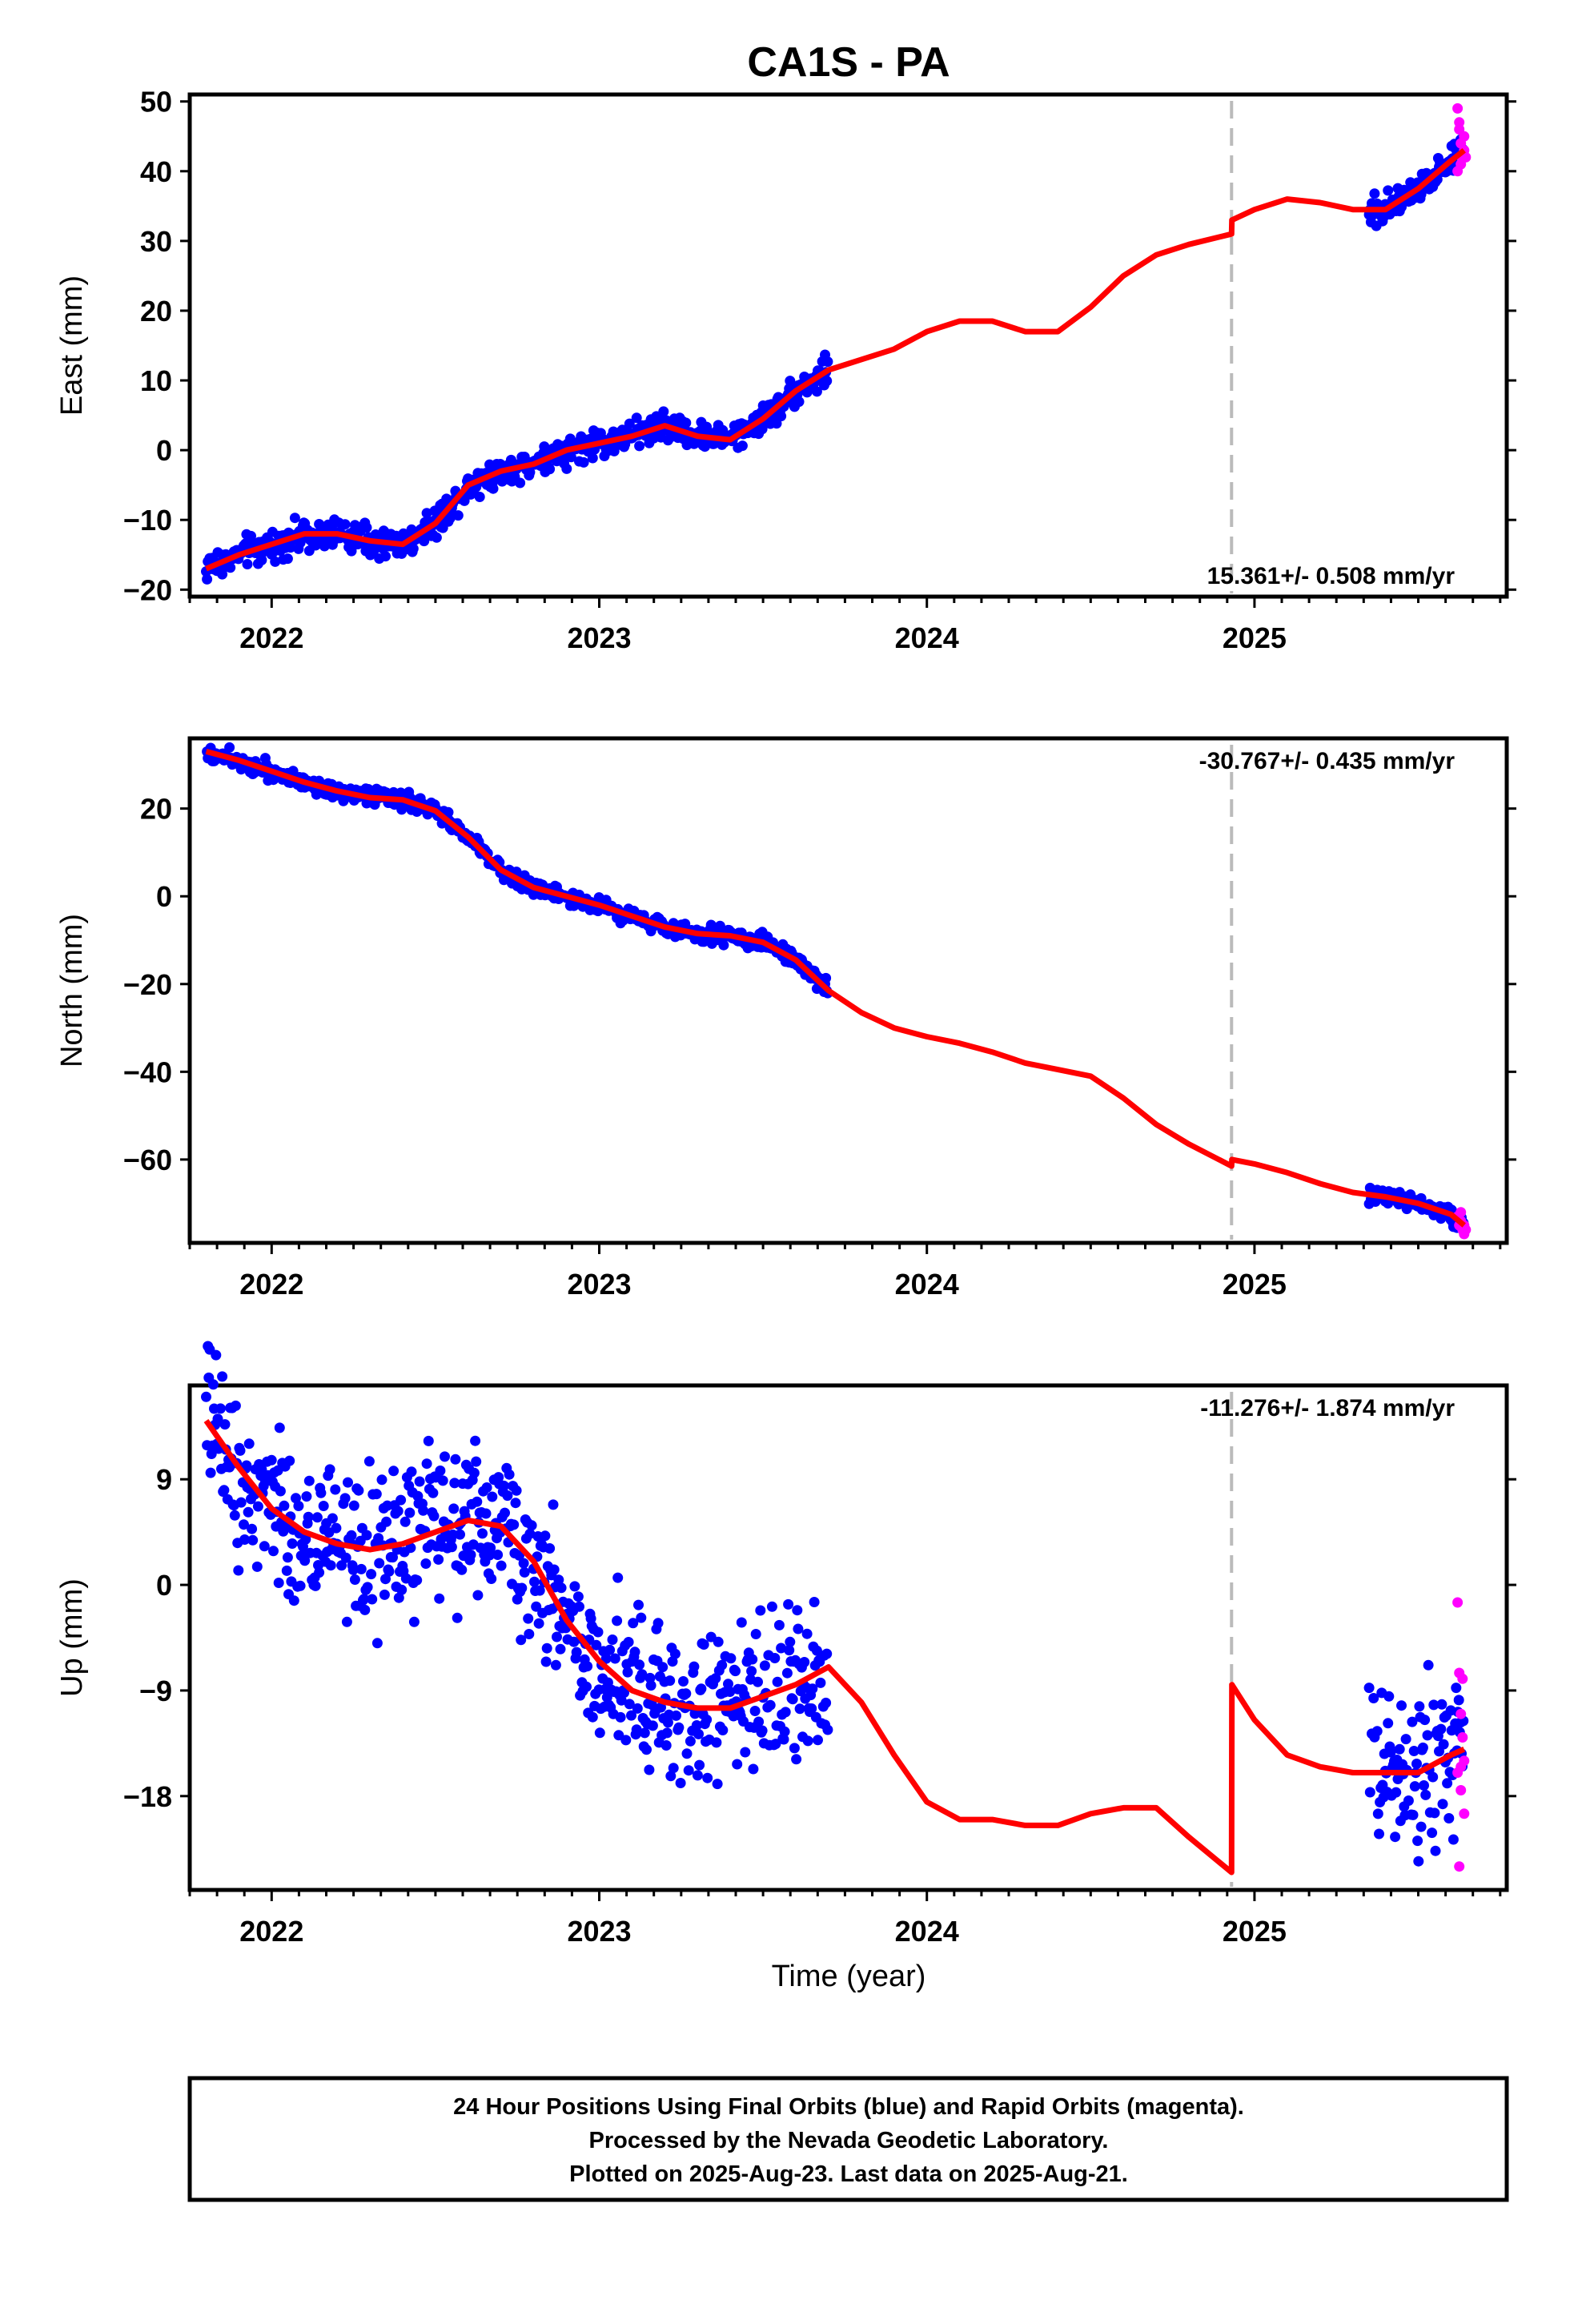 This screenshot has width=1582, height=2324. I want to click on x-tick-label: 2023, so click(599, 637).